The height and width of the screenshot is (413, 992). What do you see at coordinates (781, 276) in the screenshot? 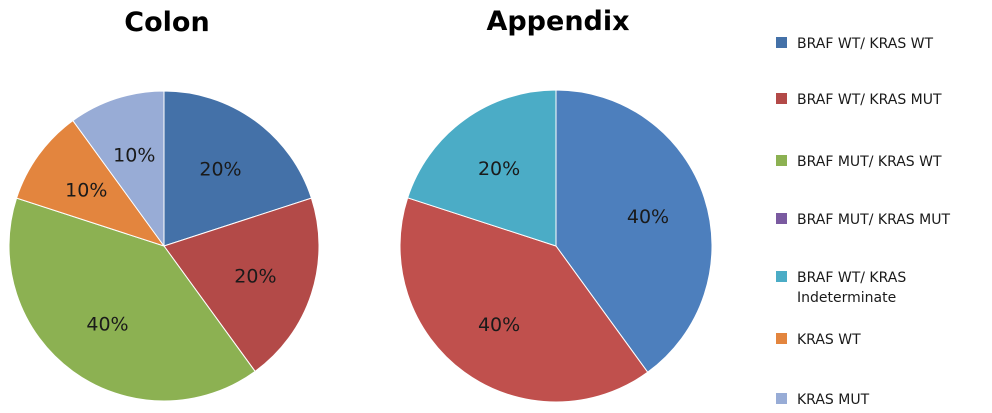
I see `legend-swatch-braf-wt-kras-indeterminate` at bounding box center [781, 276].